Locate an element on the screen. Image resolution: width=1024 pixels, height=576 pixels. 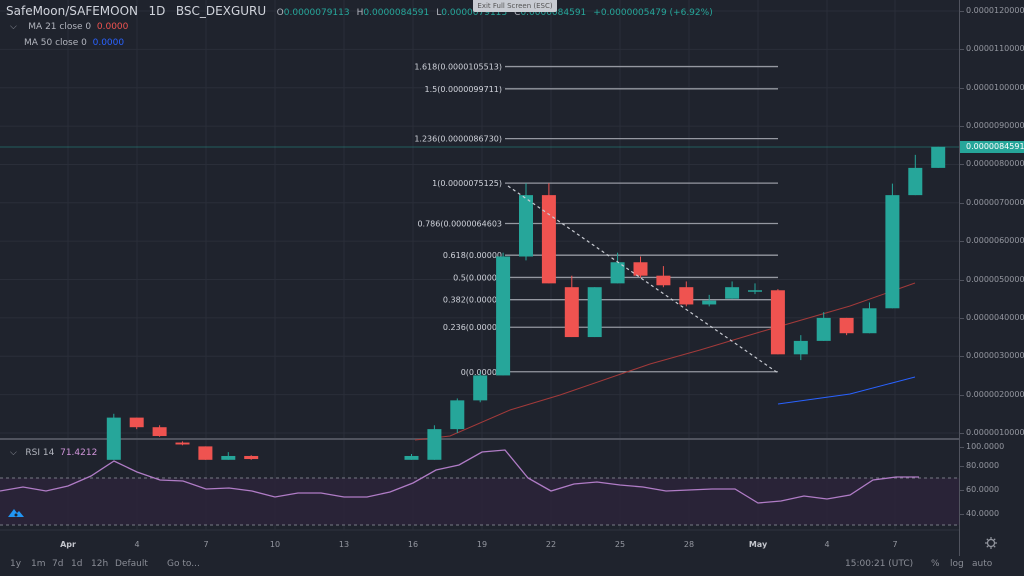
open-value: 0.0000079113 is located at coordinates (316, 13).